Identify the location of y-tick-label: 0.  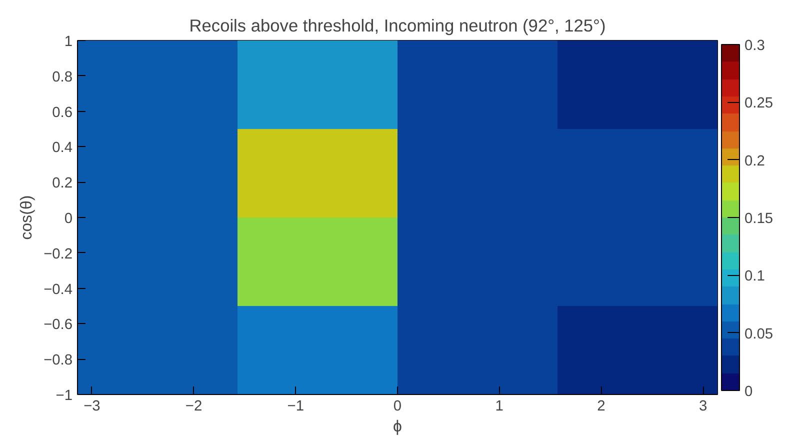
(68, 219).